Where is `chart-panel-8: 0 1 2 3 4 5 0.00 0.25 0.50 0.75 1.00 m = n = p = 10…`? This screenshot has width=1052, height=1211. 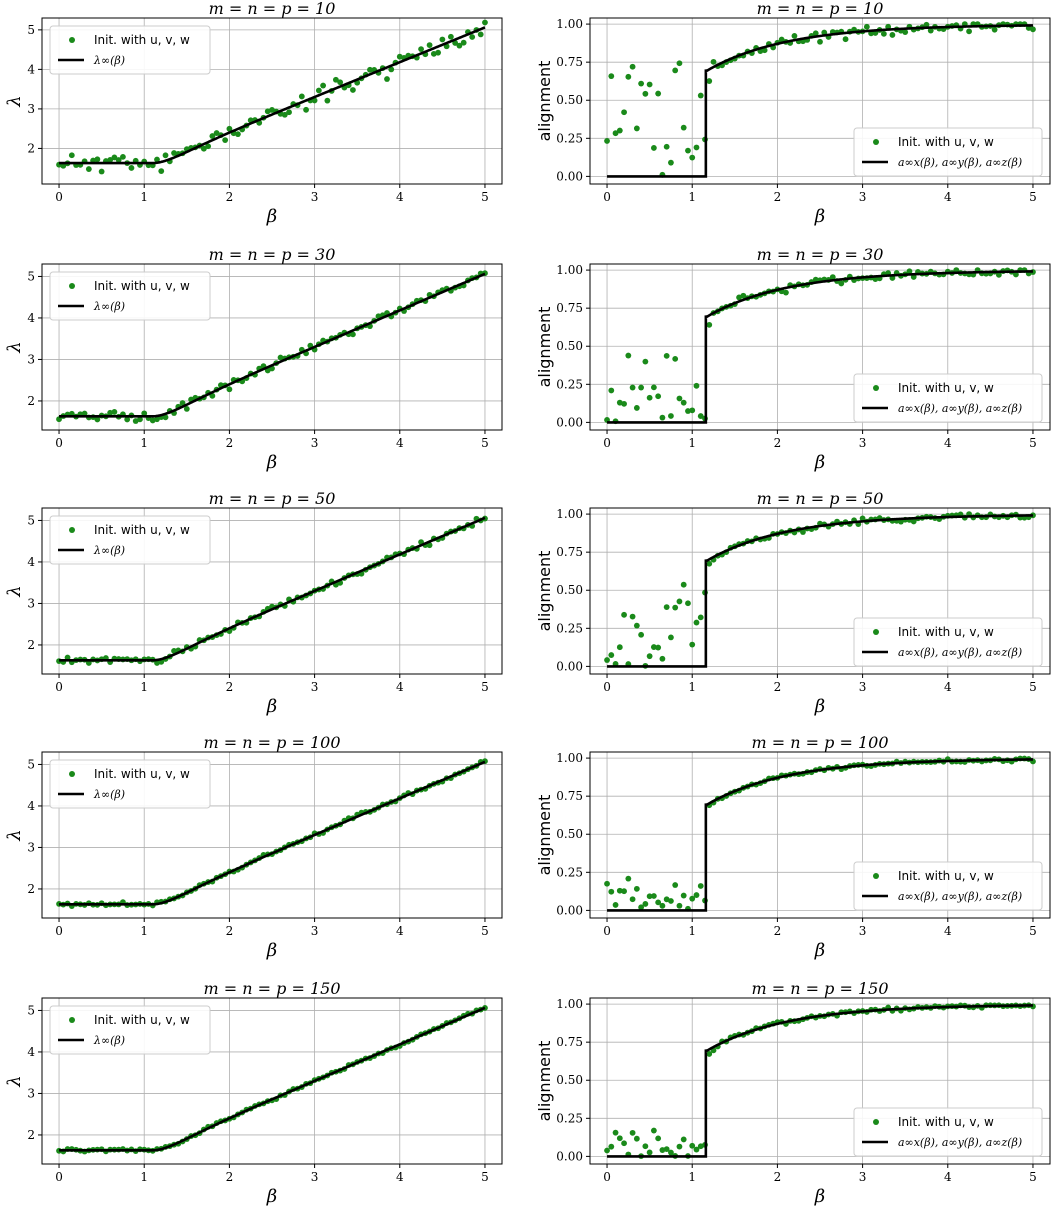 chart-panel-8: 0 1 2 3 4 5 0.00 0.25 0.50 0.75 1.00 m = n = p = 10… is located at coordinates (793, 847).